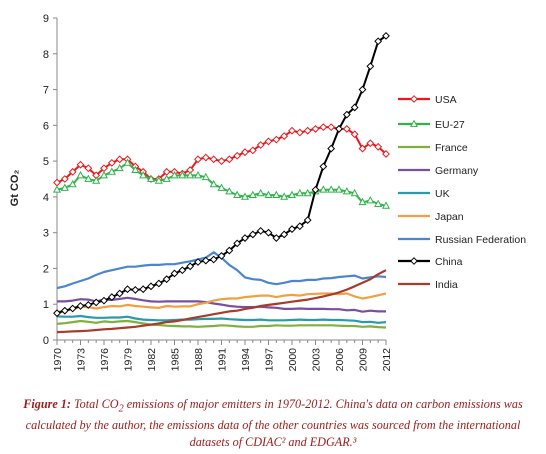 The image size is (546, 454). I want to click on x-tick-label: 1970, so click(58, 360).